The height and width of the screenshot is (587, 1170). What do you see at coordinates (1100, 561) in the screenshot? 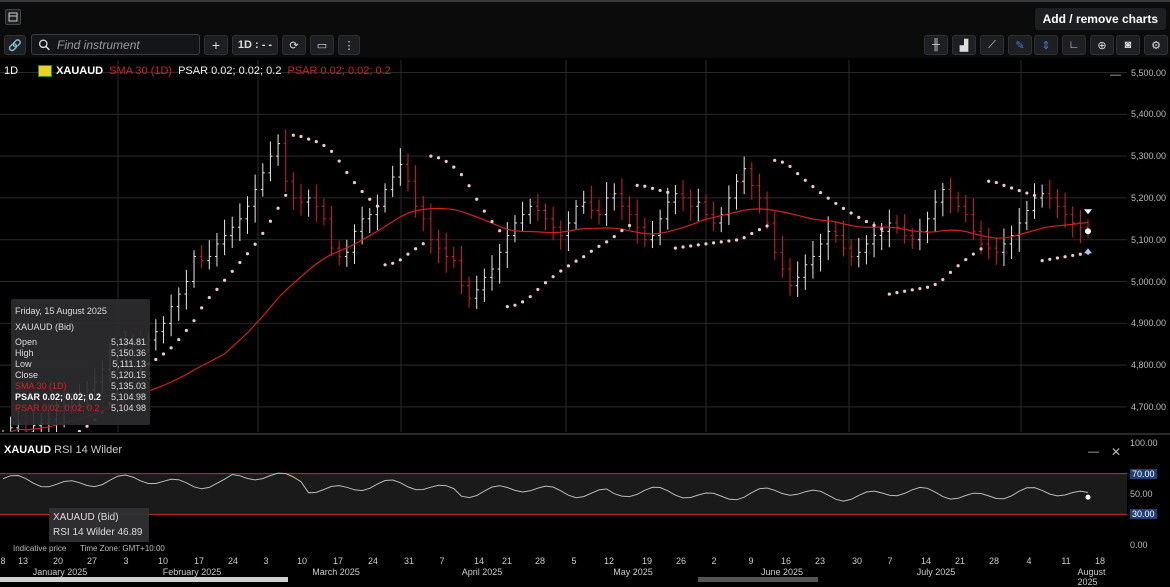
I see `time-tick-label: 18` at bounding box center [1100, 561].